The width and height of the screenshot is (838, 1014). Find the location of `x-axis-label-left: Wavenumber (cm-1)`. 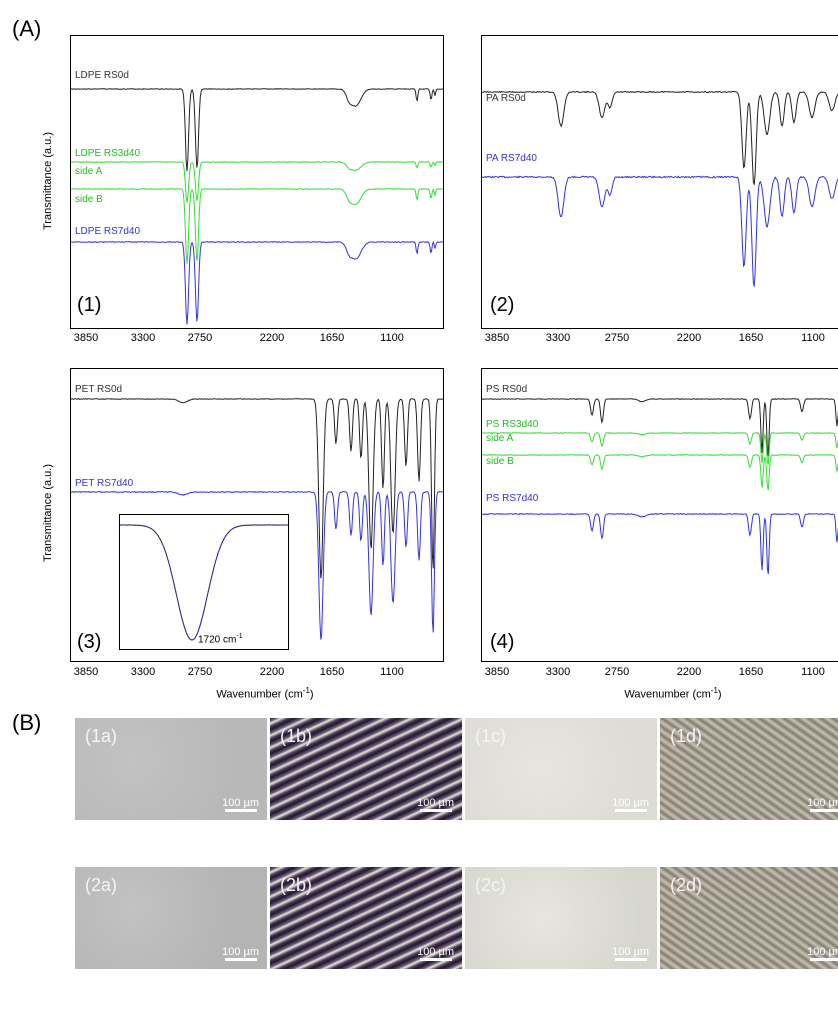

x-axis-label-left: Wavenumber (cm-1) is located at coordinates (264, 693).